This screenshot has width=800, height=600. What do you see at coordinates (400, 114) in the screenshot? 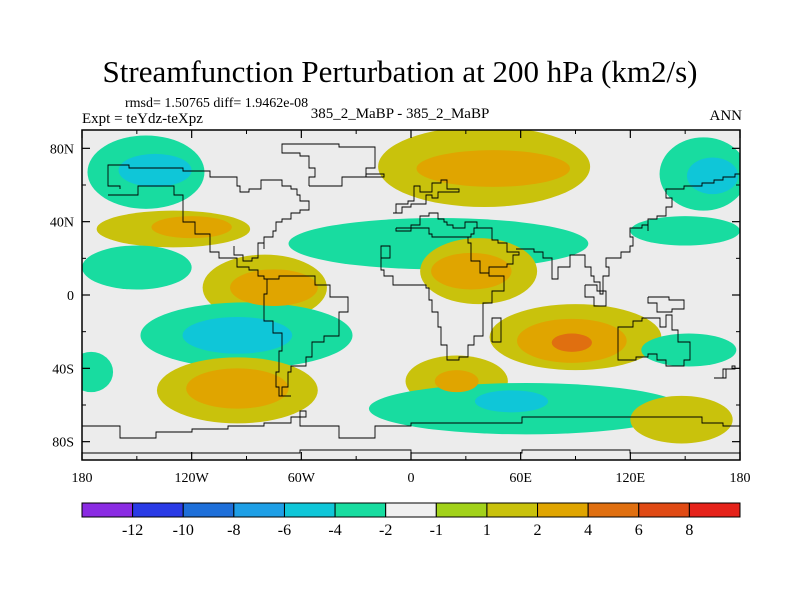
I see `case-label: 385_2_MaBP - 385_2_MaBP` at bounding box center [400, 114].